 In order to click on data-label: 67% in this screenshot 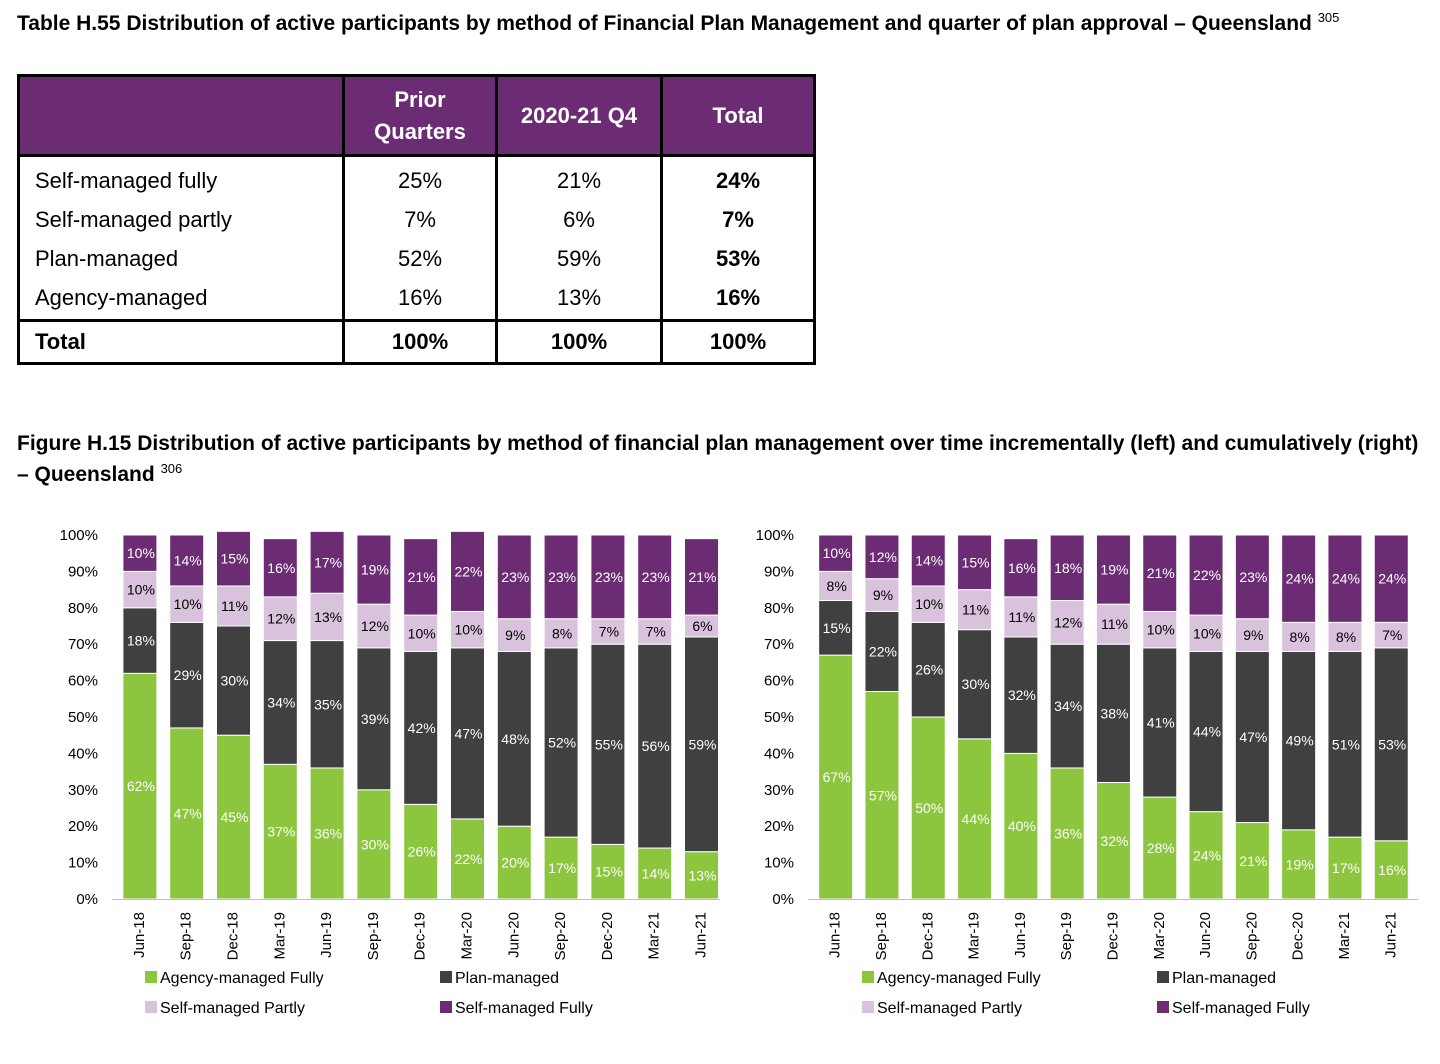, I will do `click(837, 777)`.